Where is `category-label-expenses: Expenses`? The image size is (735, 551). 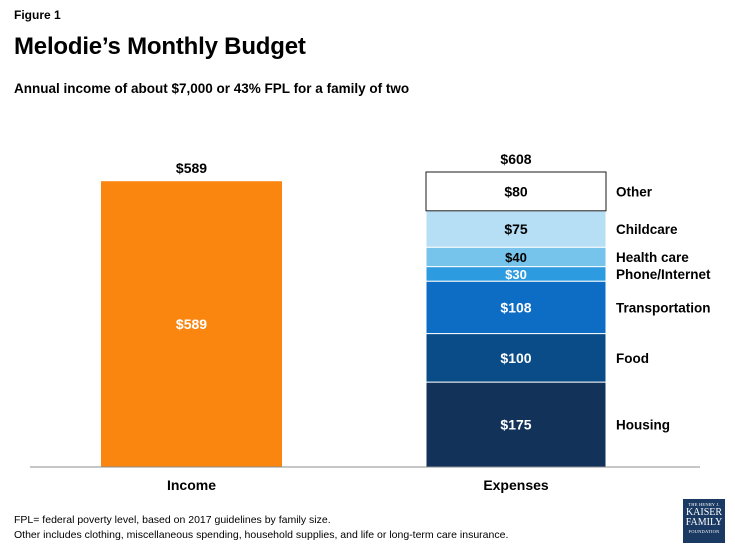 category-label-expenses: Expenses is located at coordinates (516, 485).